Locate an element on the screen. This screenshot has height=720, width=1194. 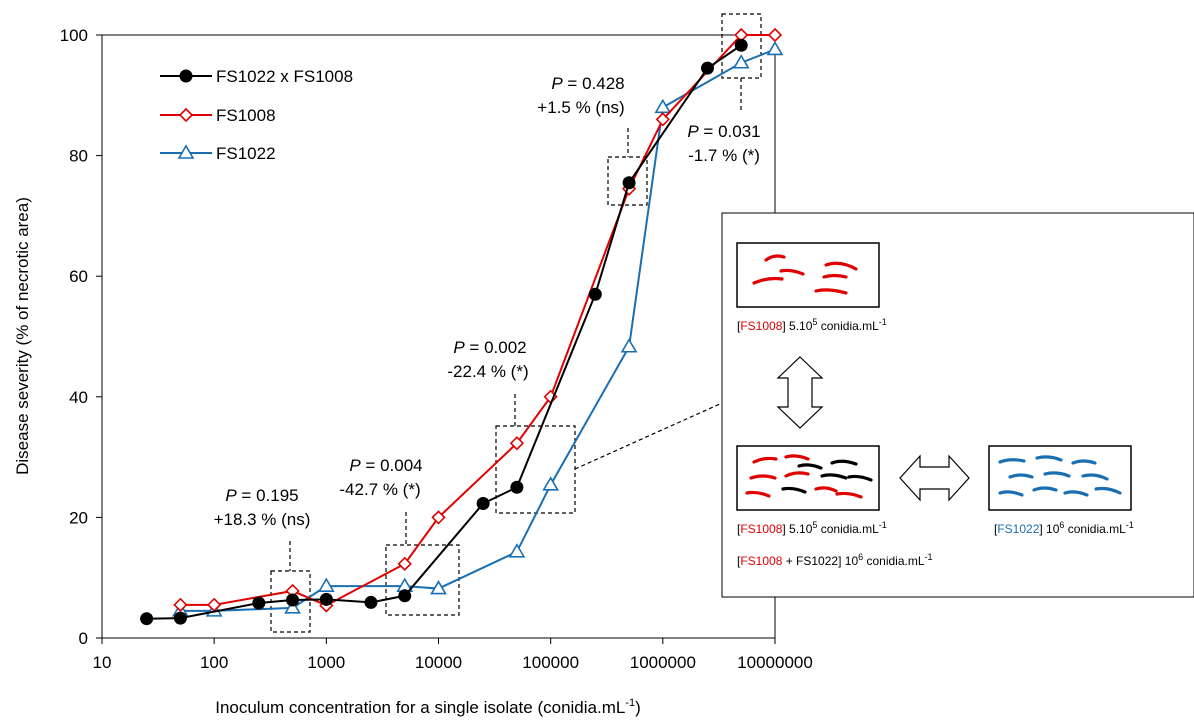
legend-item-fs1022: FS1022 is located at coordinates (218, 153).